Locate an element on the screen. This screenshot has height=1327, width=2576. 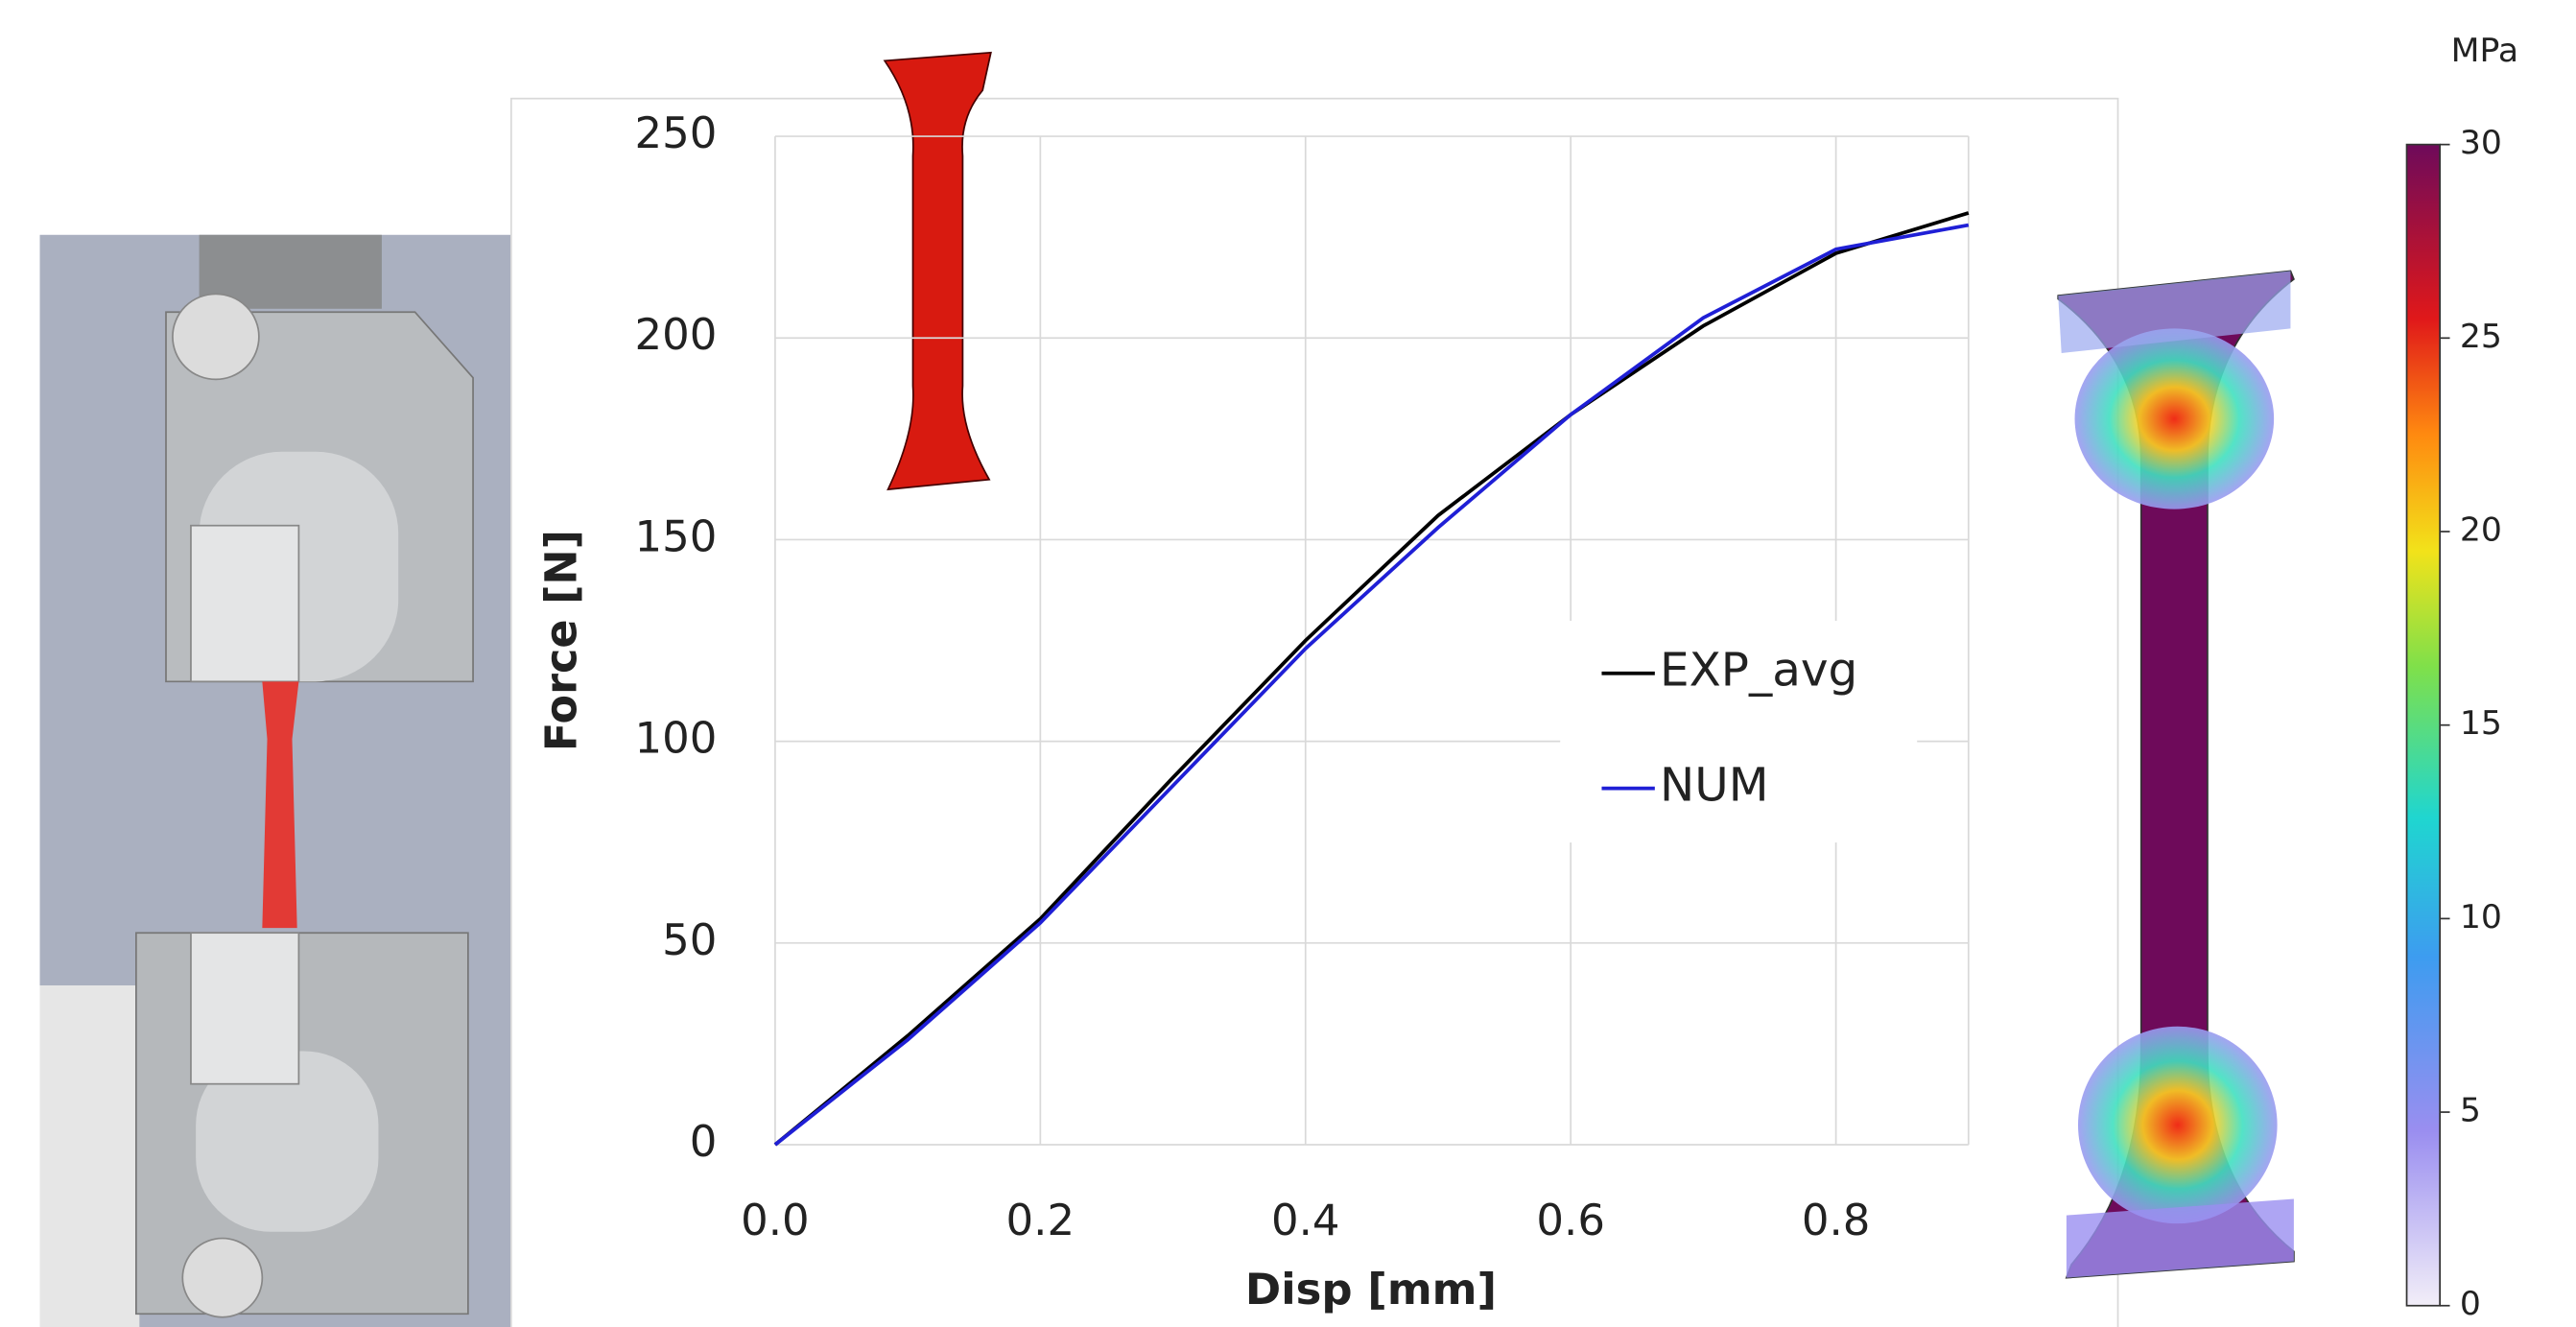
x-tick-label: 0.2 is located at coordinates (1040, 1220).